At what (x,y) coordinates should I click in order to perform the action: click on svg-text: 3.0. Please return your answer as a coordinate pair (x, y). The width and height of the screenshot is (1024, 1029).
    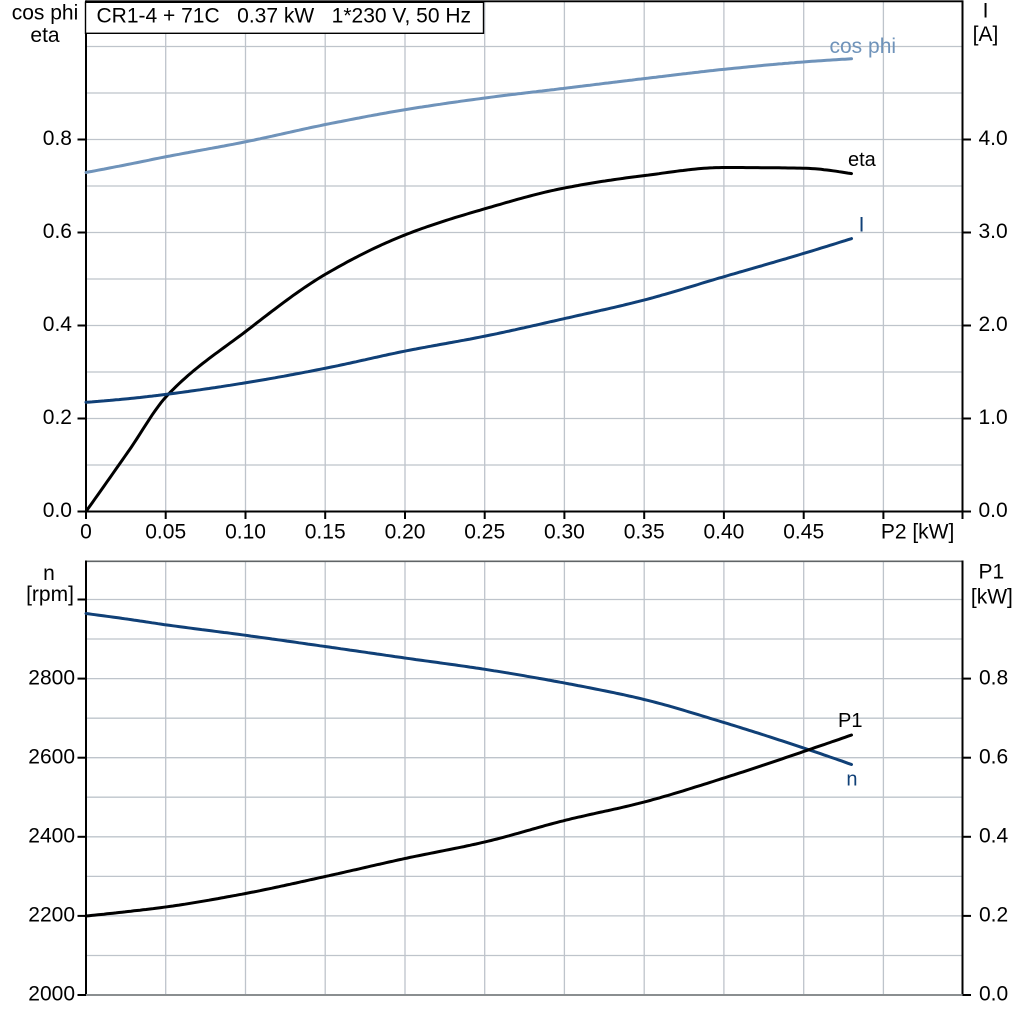
    Looking at the image, I should click on (993, 231).